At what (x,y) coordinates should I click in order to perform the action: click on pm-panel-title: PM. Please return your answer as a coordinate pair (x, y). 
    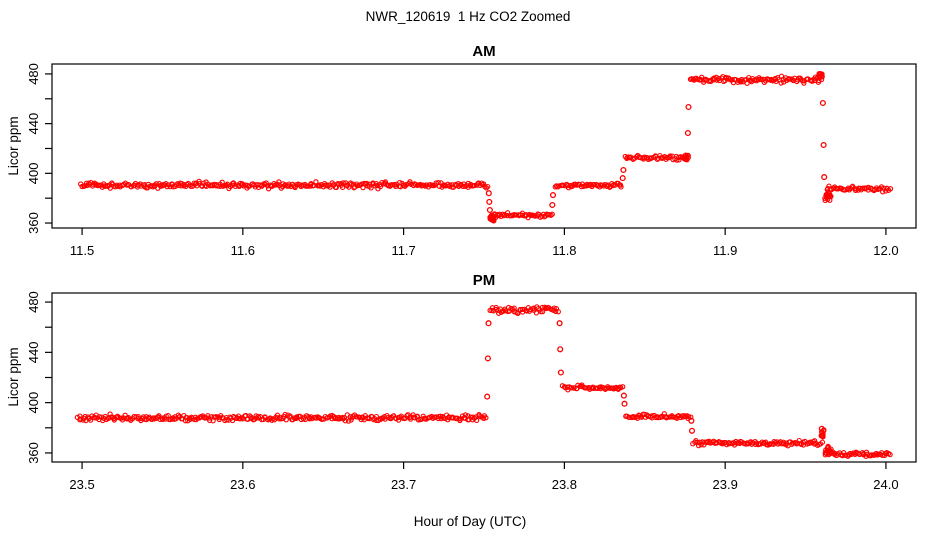
    Looking at the image, I should click on (484, 280).